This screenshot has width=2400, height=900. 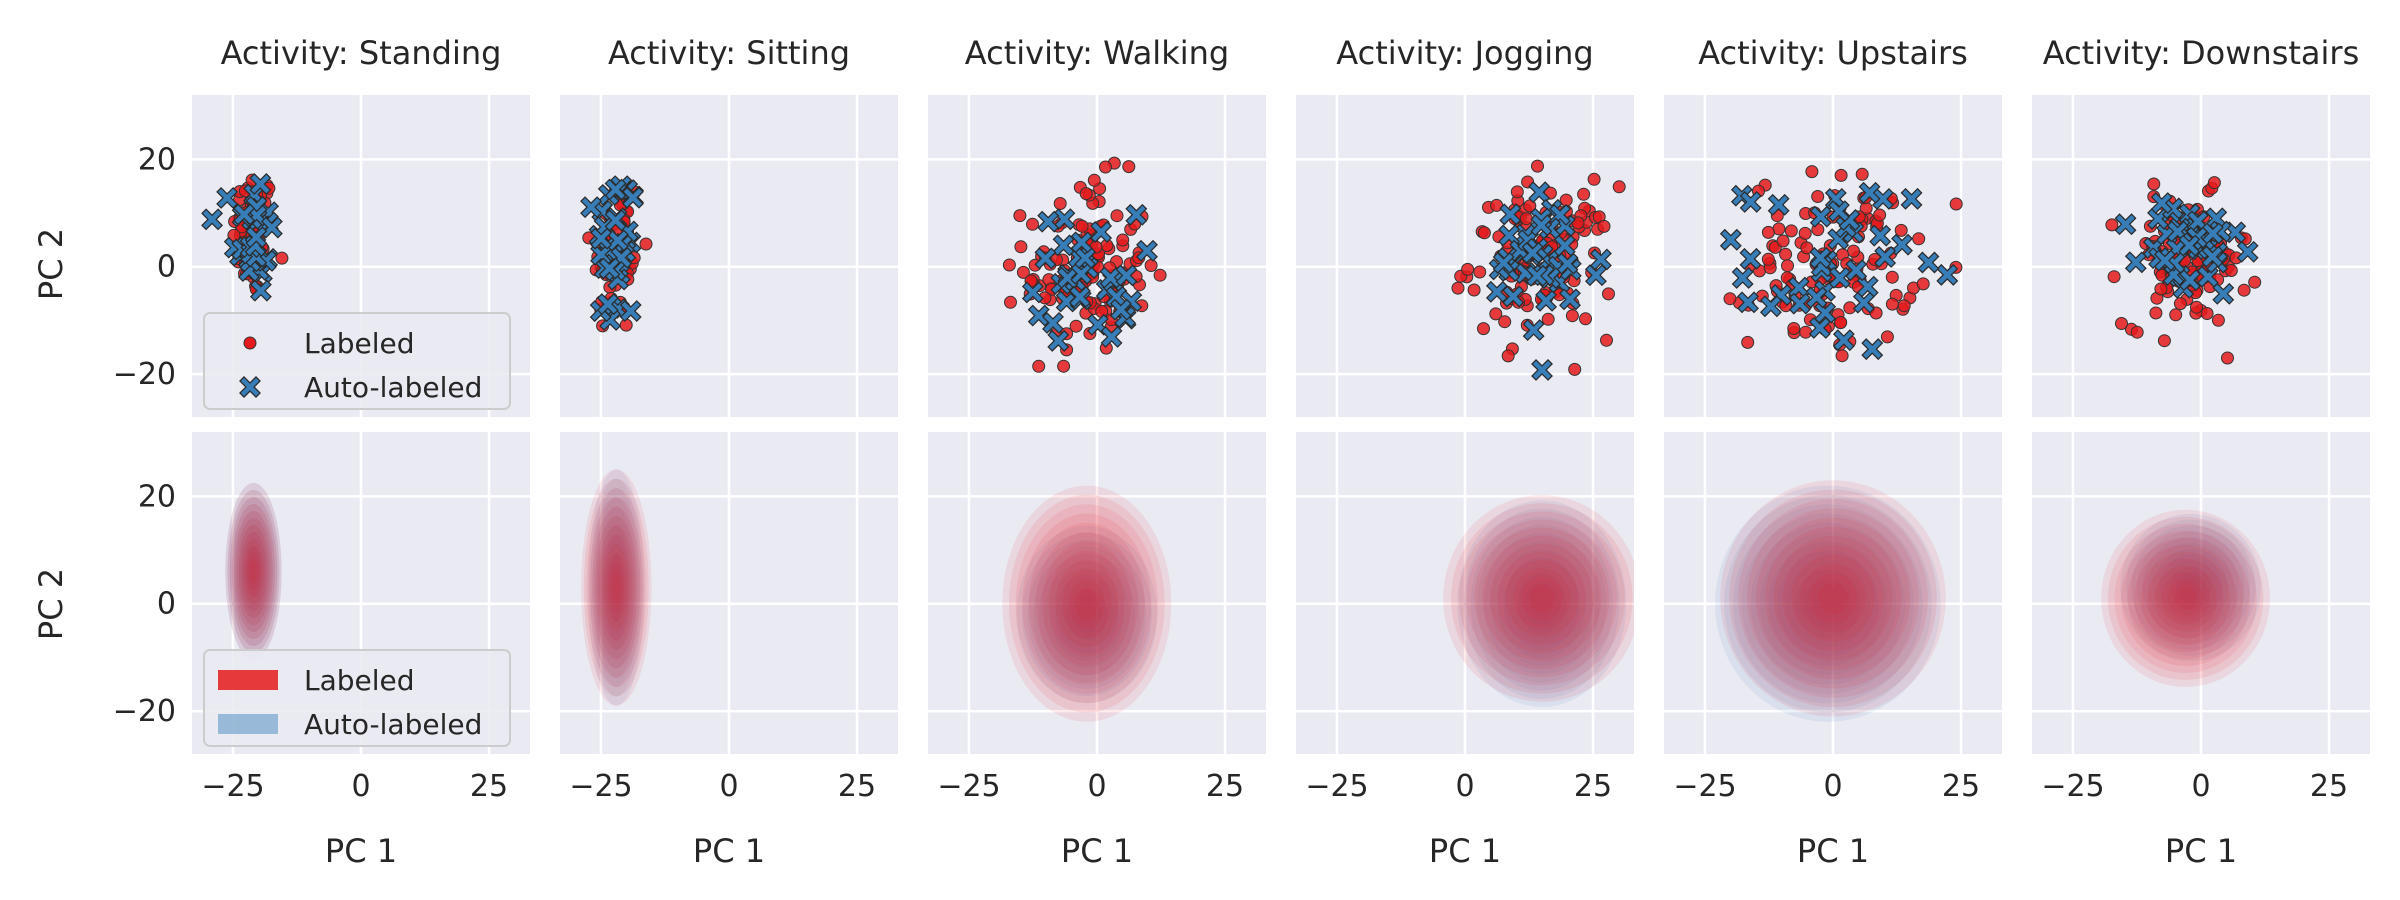 What do you see at coordinates (729, 651) in the screenshot?
I see `panel-1-1: −25 0 25 PC 1` at bounding box center [729, 651].